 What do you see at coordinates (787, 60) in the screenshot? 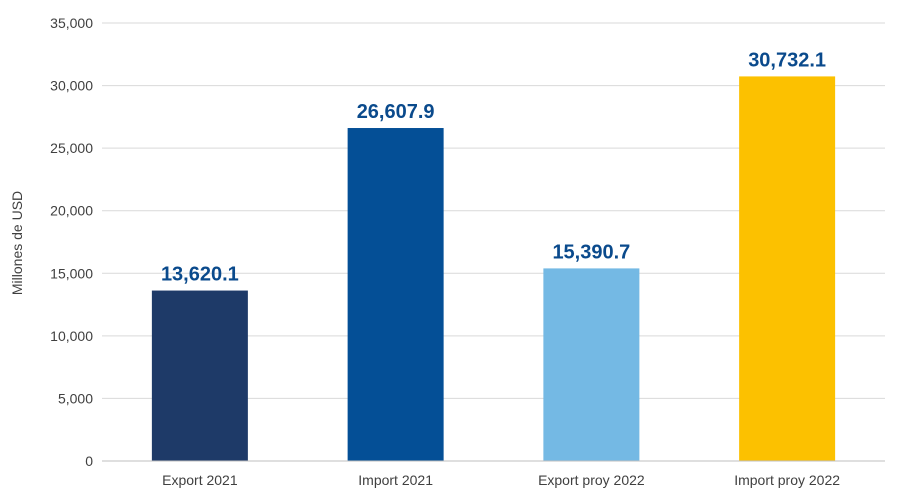
I see `data-label: 30,732.1` at bounding box center [787, 60].